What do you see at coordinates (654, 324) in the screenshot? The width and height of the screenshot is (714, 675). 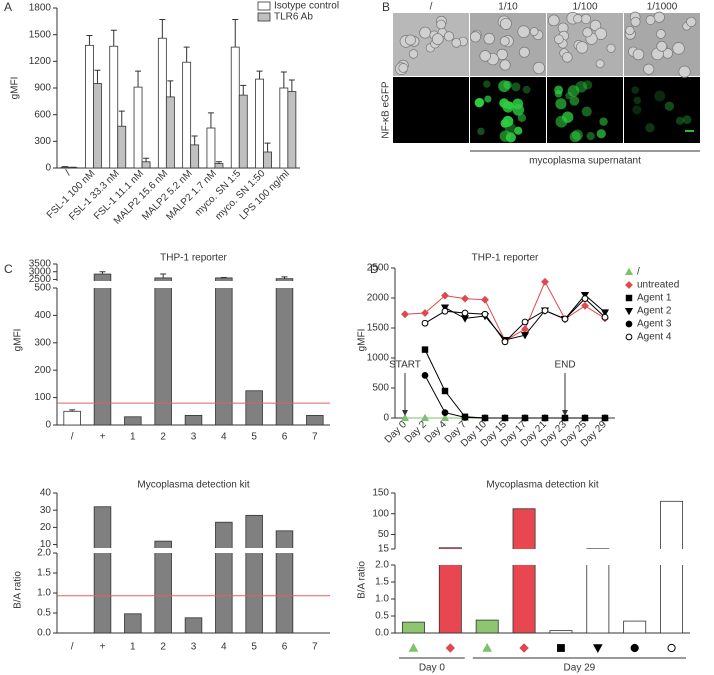 I see `legend-label: Agent 3` at bounding box center [654, 324].